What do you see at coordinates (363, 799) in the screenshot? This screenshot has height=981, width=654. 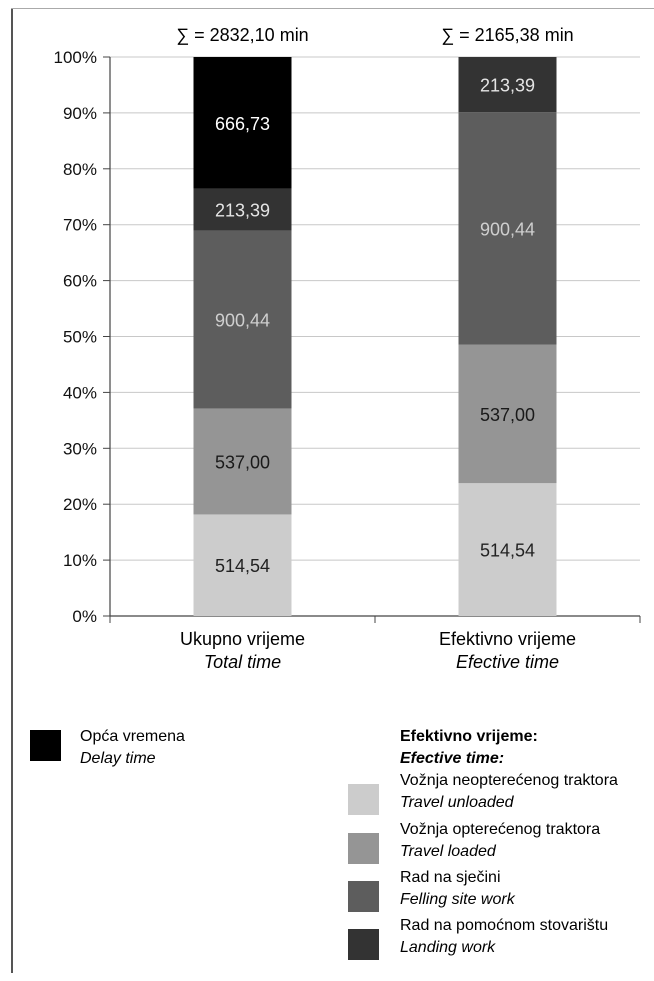 I see `legend-swatch-travel-unloaded` at bounding box center [363, 799].